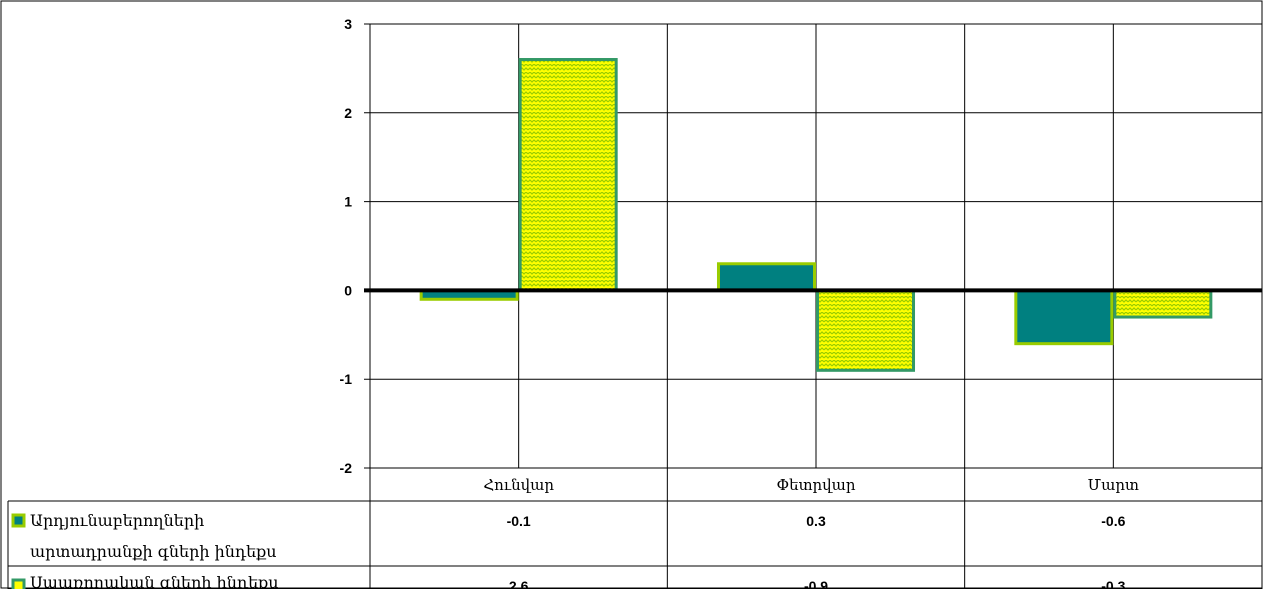  I want to click on category-label: Փետրվար, so click(815, 485).